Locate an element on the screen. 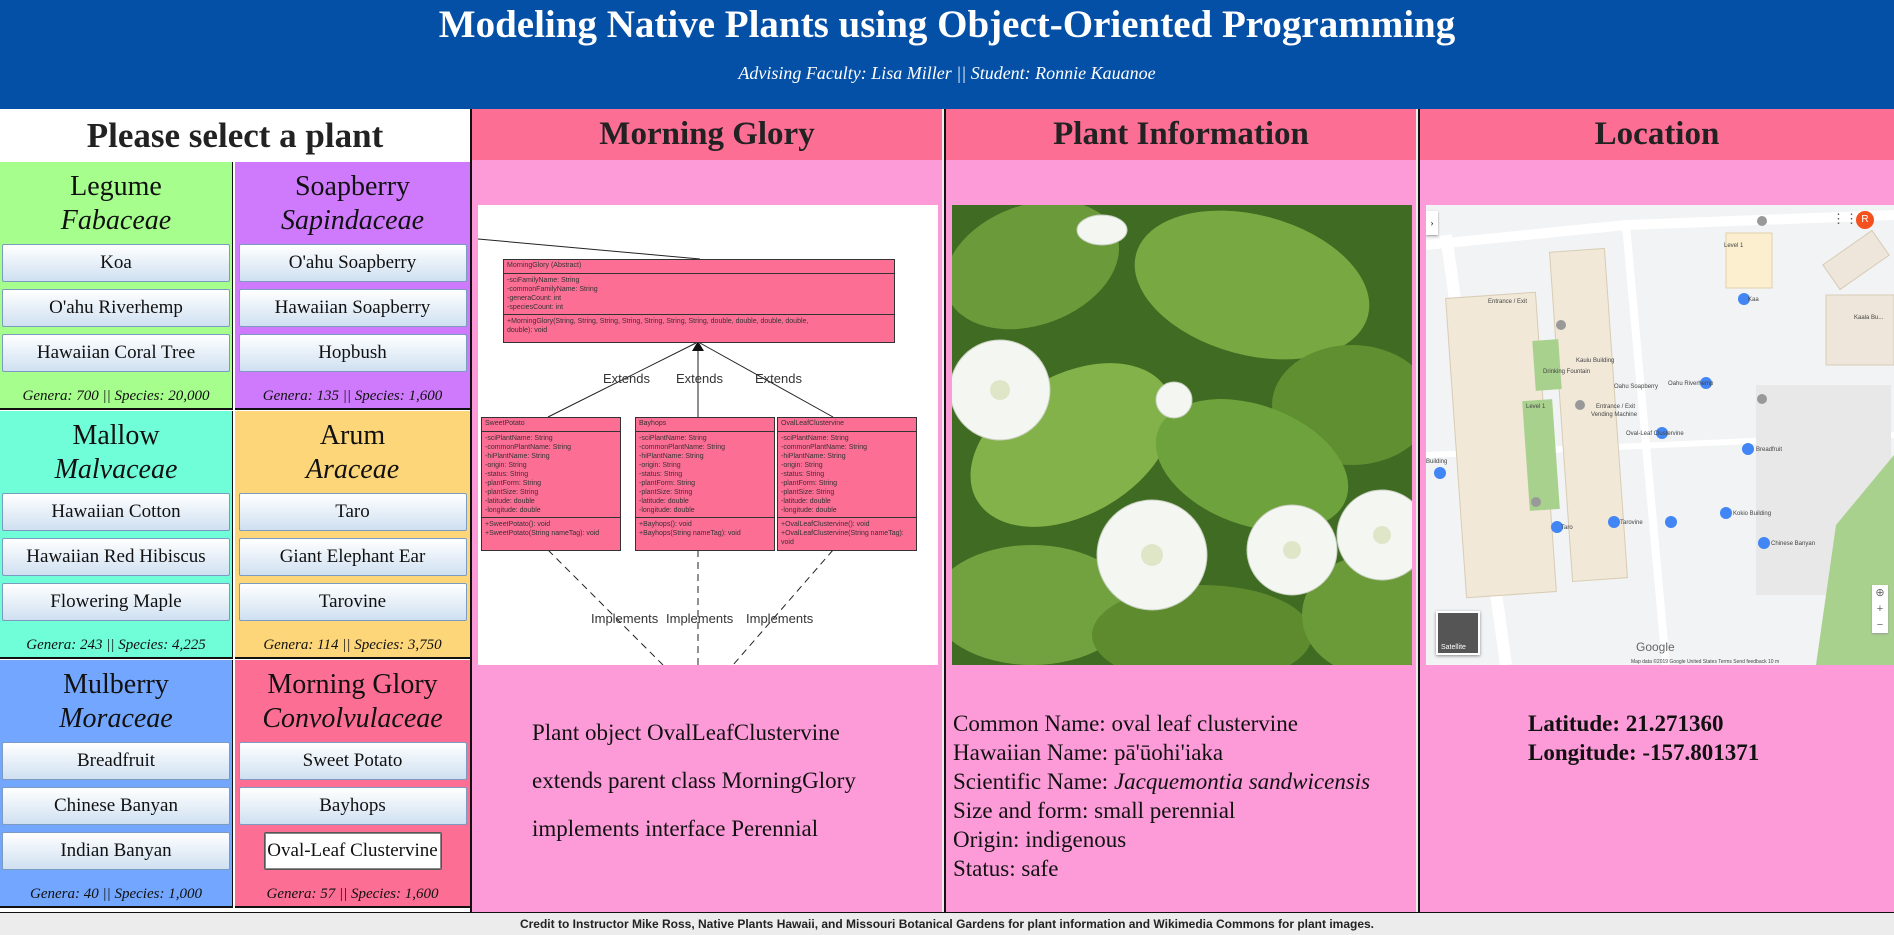 The height and width of the screenshot is (935, 1894). uml-method: +Bayhops(): void is located at coordinates (665, 524).